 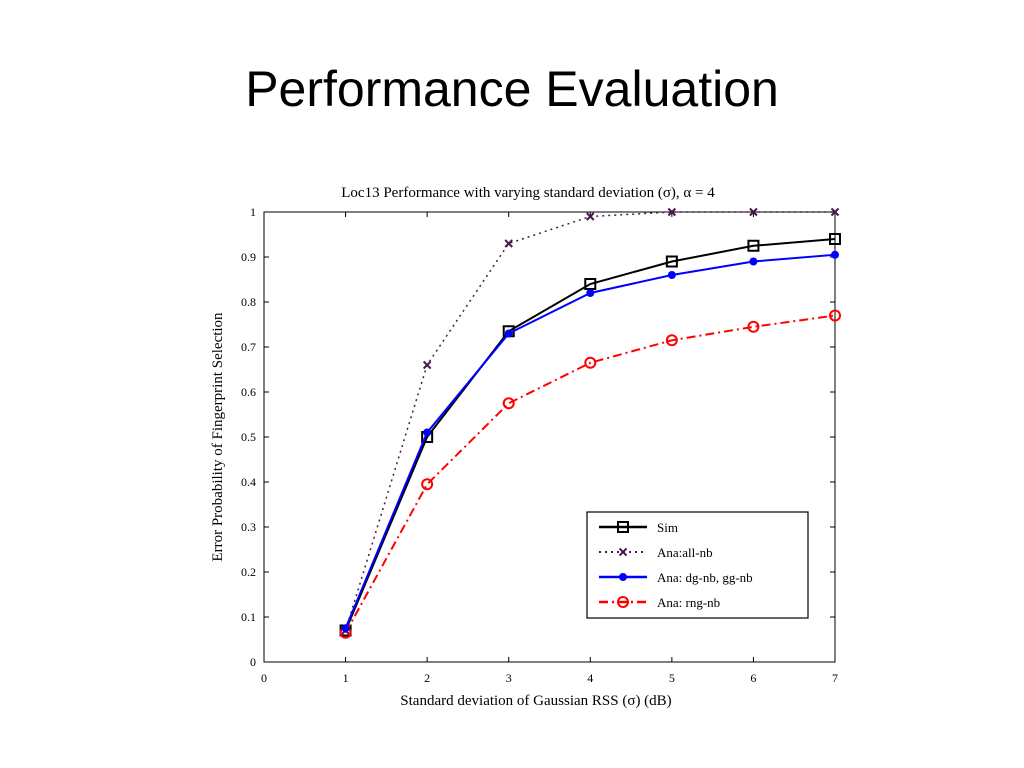 I want to click on x-tick-label: 4, so click(x=590, y=678).